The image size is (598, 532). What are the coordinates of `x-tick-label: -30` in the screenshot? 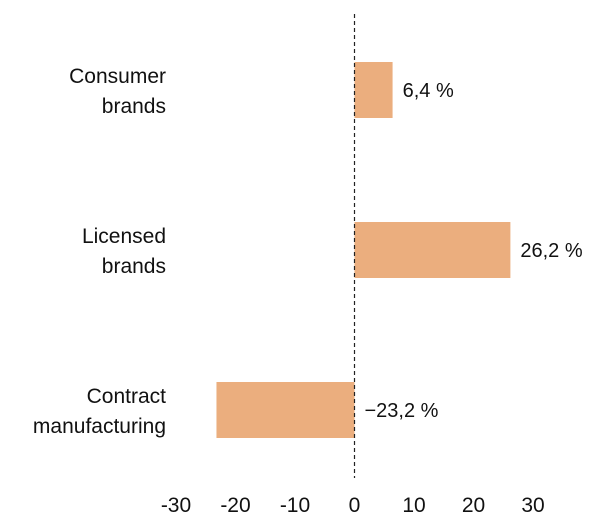 It's located at (176, 505).